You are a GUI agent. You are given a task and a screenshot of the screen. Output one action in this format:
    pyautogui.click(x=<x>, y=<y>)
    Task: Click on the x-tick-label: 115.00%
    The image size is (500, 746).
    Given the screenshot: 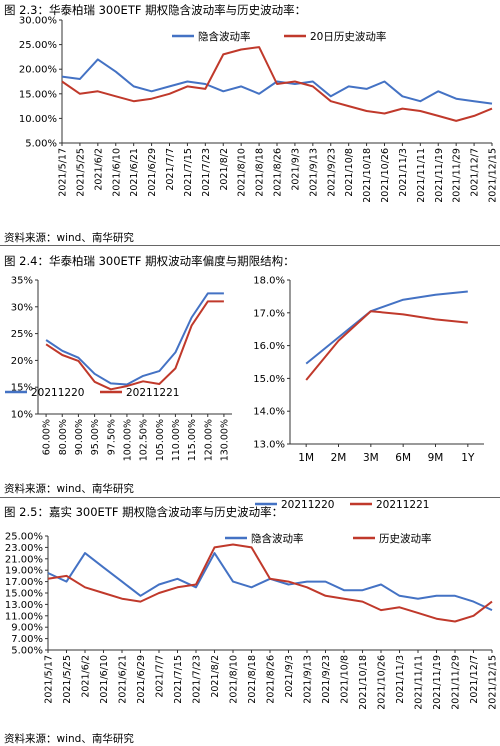 What is the action you would take?
    pyautogui.click(x=192, y=440)
    